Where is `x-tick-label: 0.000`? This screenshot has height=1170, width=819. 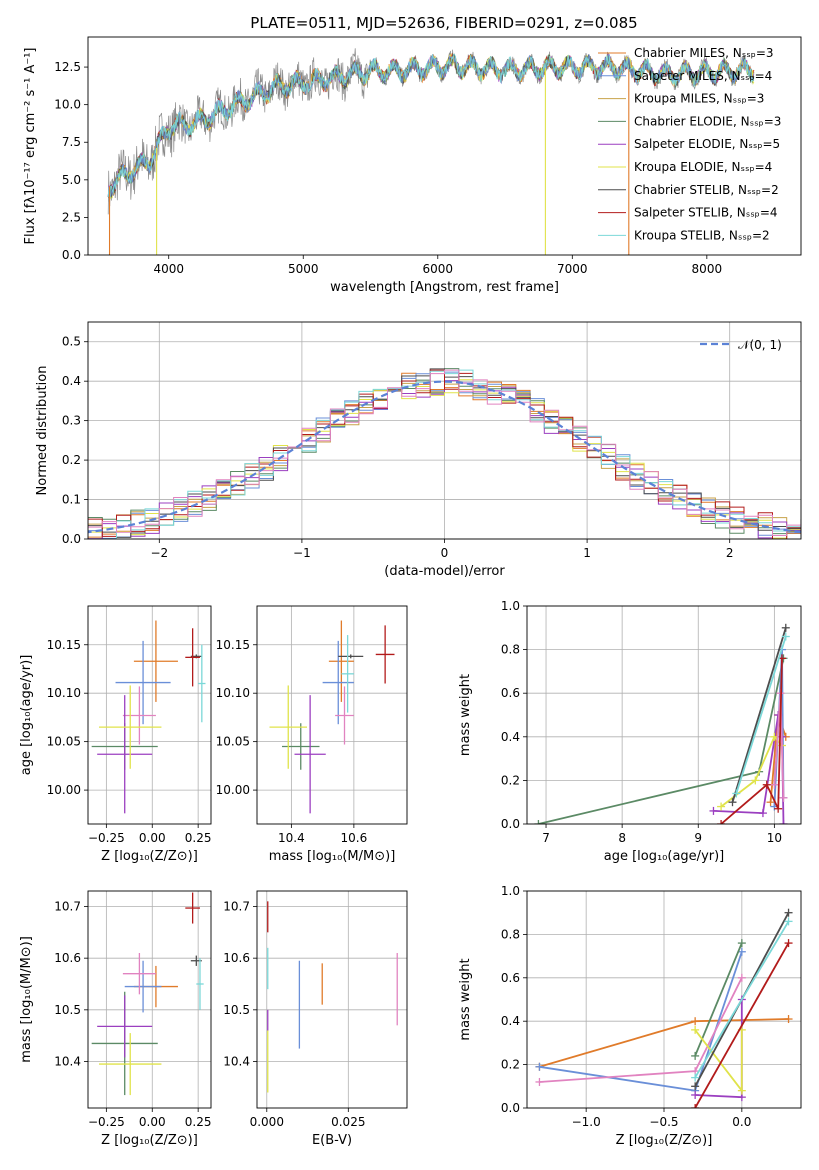
x-tick-label: 0.000 is located at coordinates (267, 1122).